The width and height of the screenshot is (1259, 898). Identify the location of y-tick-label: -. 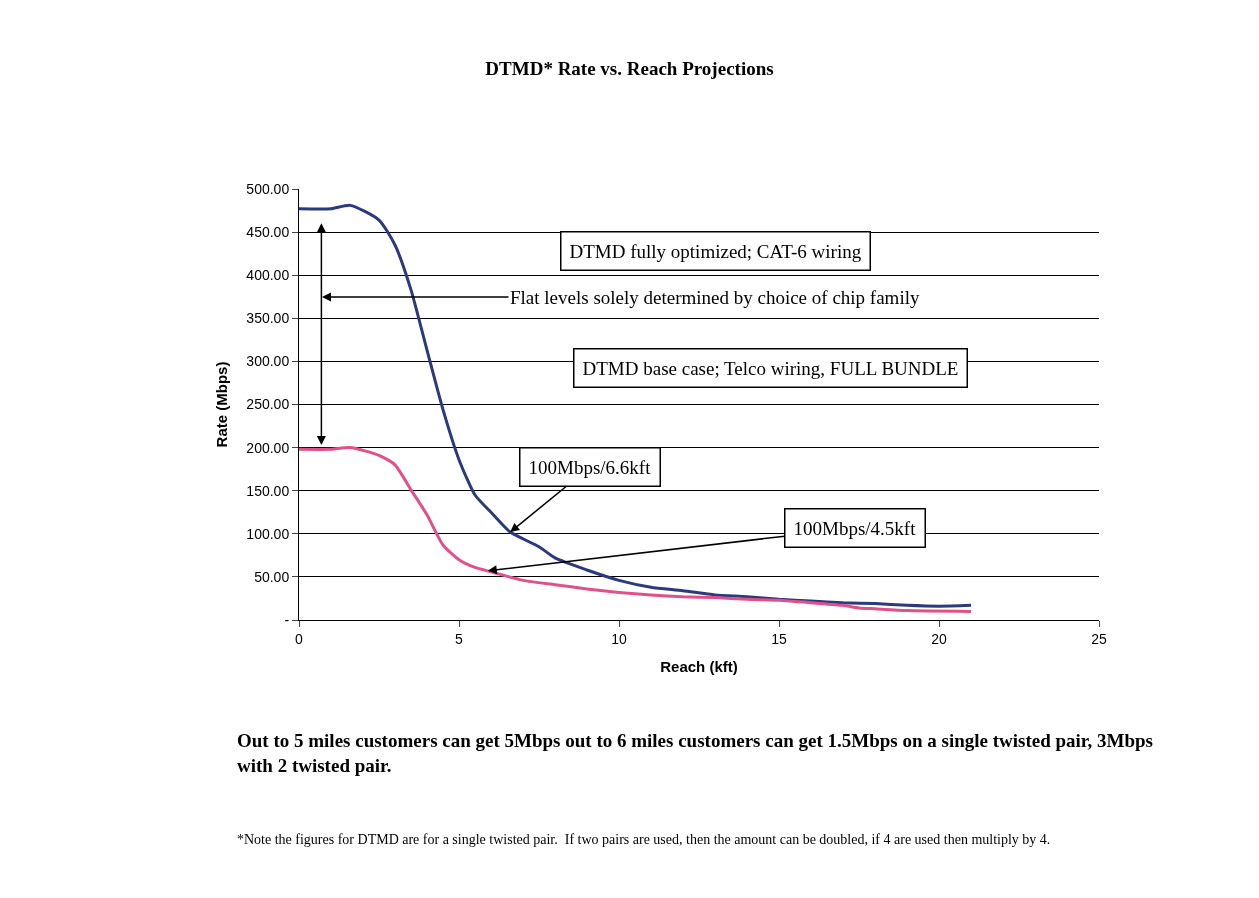
(287, 619).